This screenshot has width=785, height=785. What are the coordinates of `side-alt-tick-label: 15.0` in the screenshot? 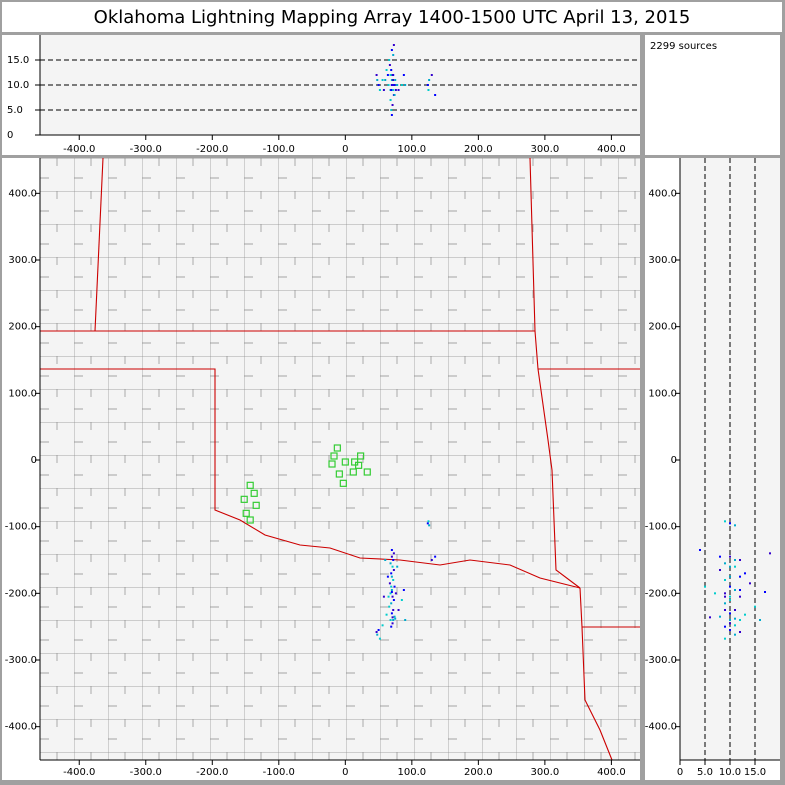 It's located at (755, 772).